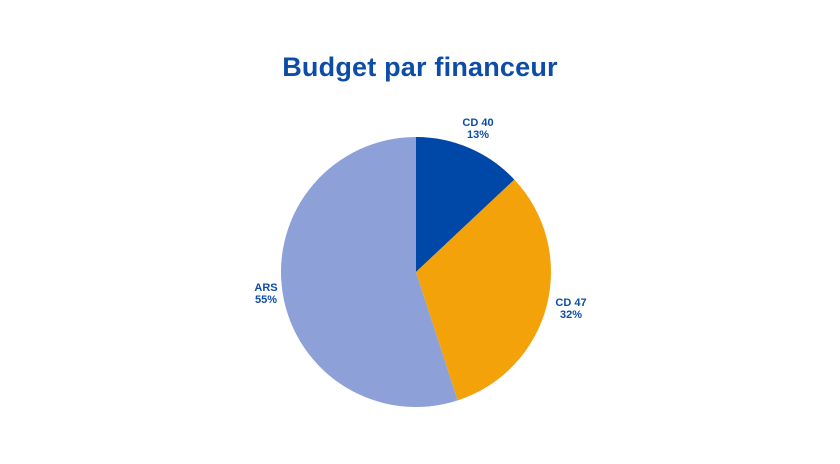 The width and height of the screenshot is (840, 464). Describe the element at coordinates (265, 288) in the screenshot. I see `slice-name-label: ARS` at that location.